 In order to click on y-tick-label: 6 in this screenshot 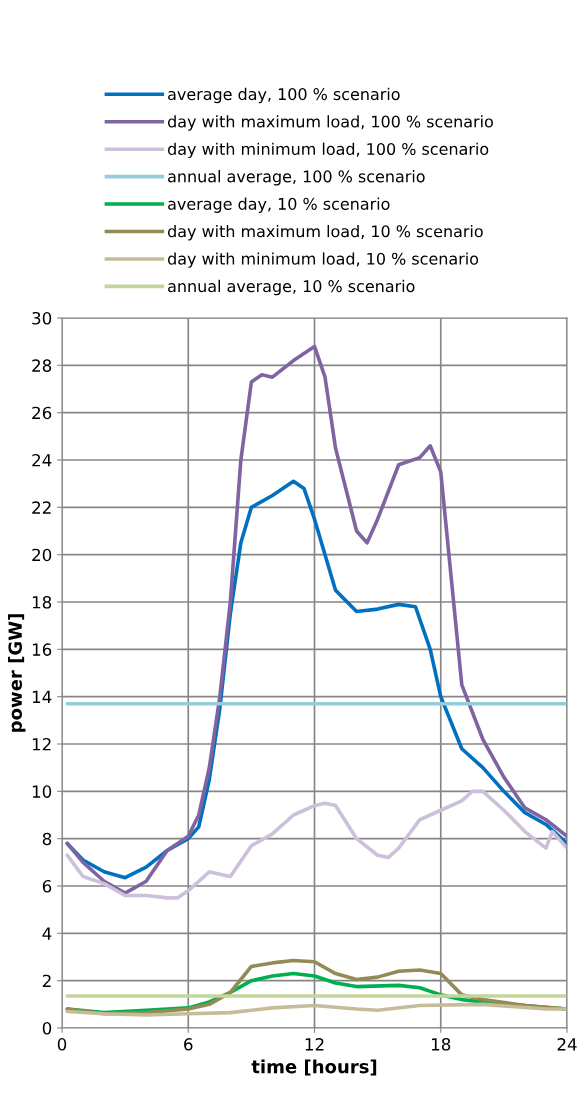, I will do `click(47, 886)`.